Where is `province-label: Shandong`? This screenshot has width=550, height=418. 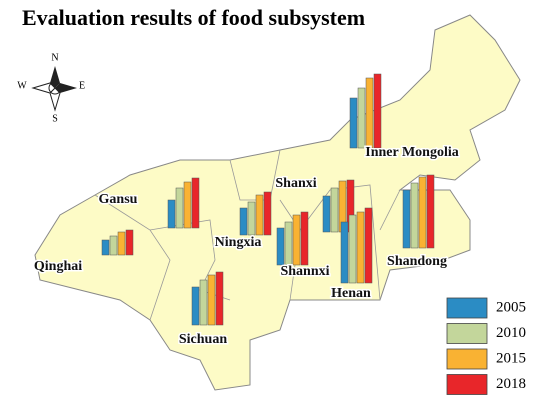 province-label: Shandong is located at coordinates (417, 261).